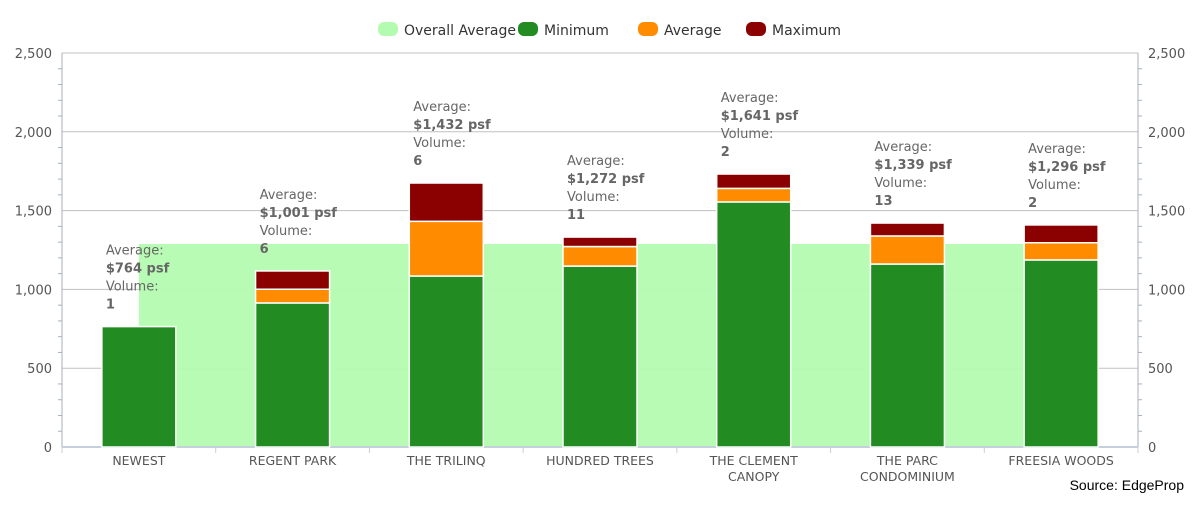  I want to click on y-tick-label-right: 2,500, so click(1166, 54).